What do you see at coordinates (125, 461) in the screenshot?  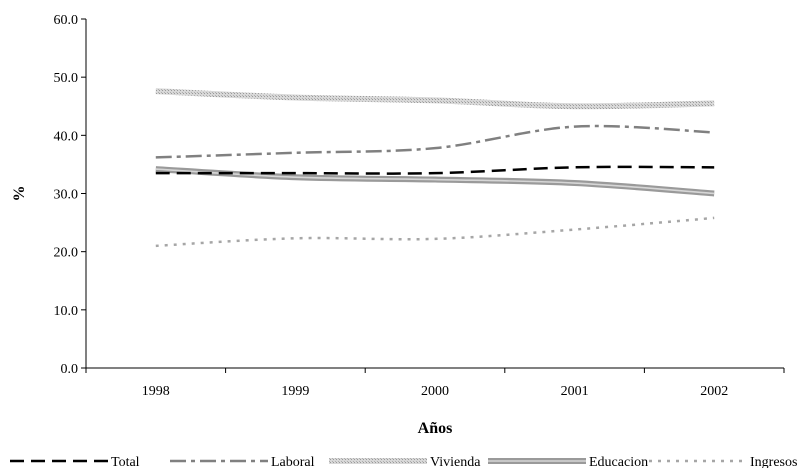 I see `legend-label: Total` at bounding box center [125, 461].